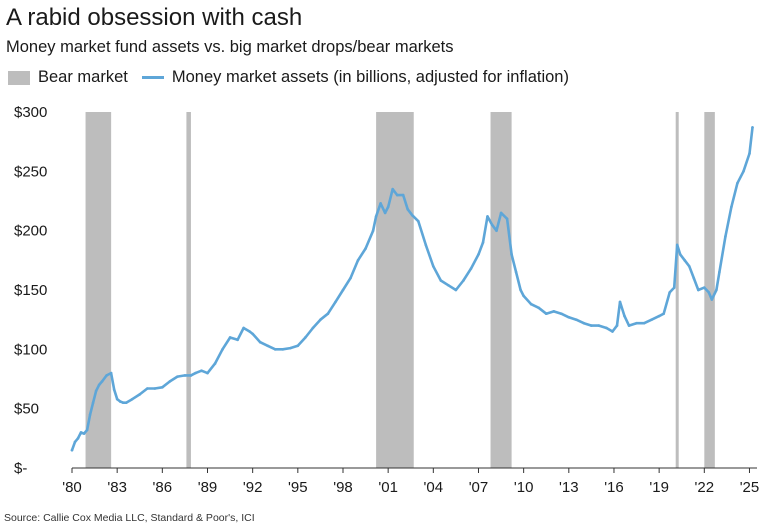  Describe the element at coordinates (524, 487) in the screenshot. I see `x-tick-label: '10` at that location.